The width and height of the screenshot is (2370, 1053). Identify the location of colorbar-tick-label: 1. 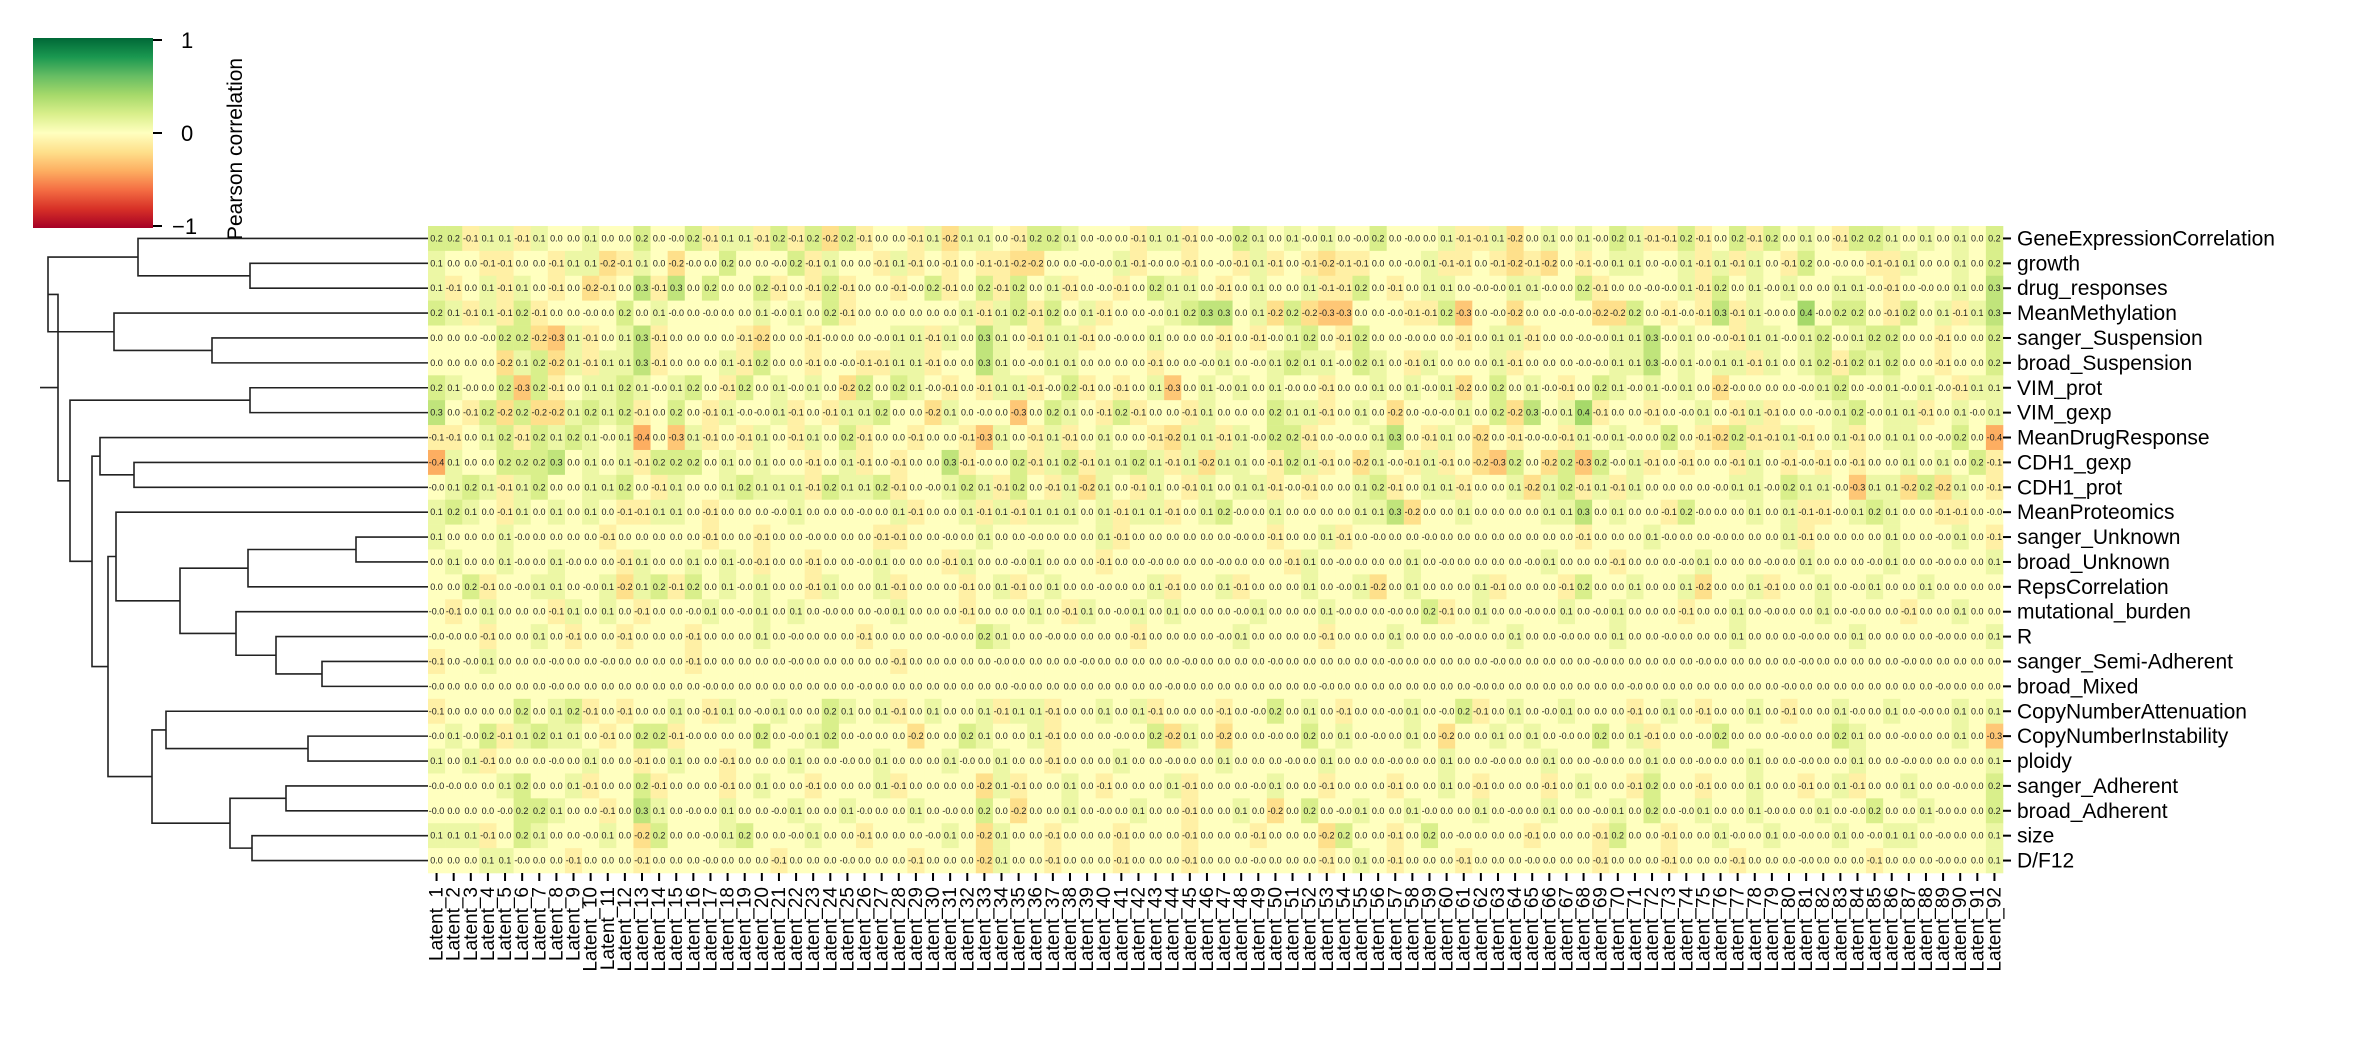
(187, 40).